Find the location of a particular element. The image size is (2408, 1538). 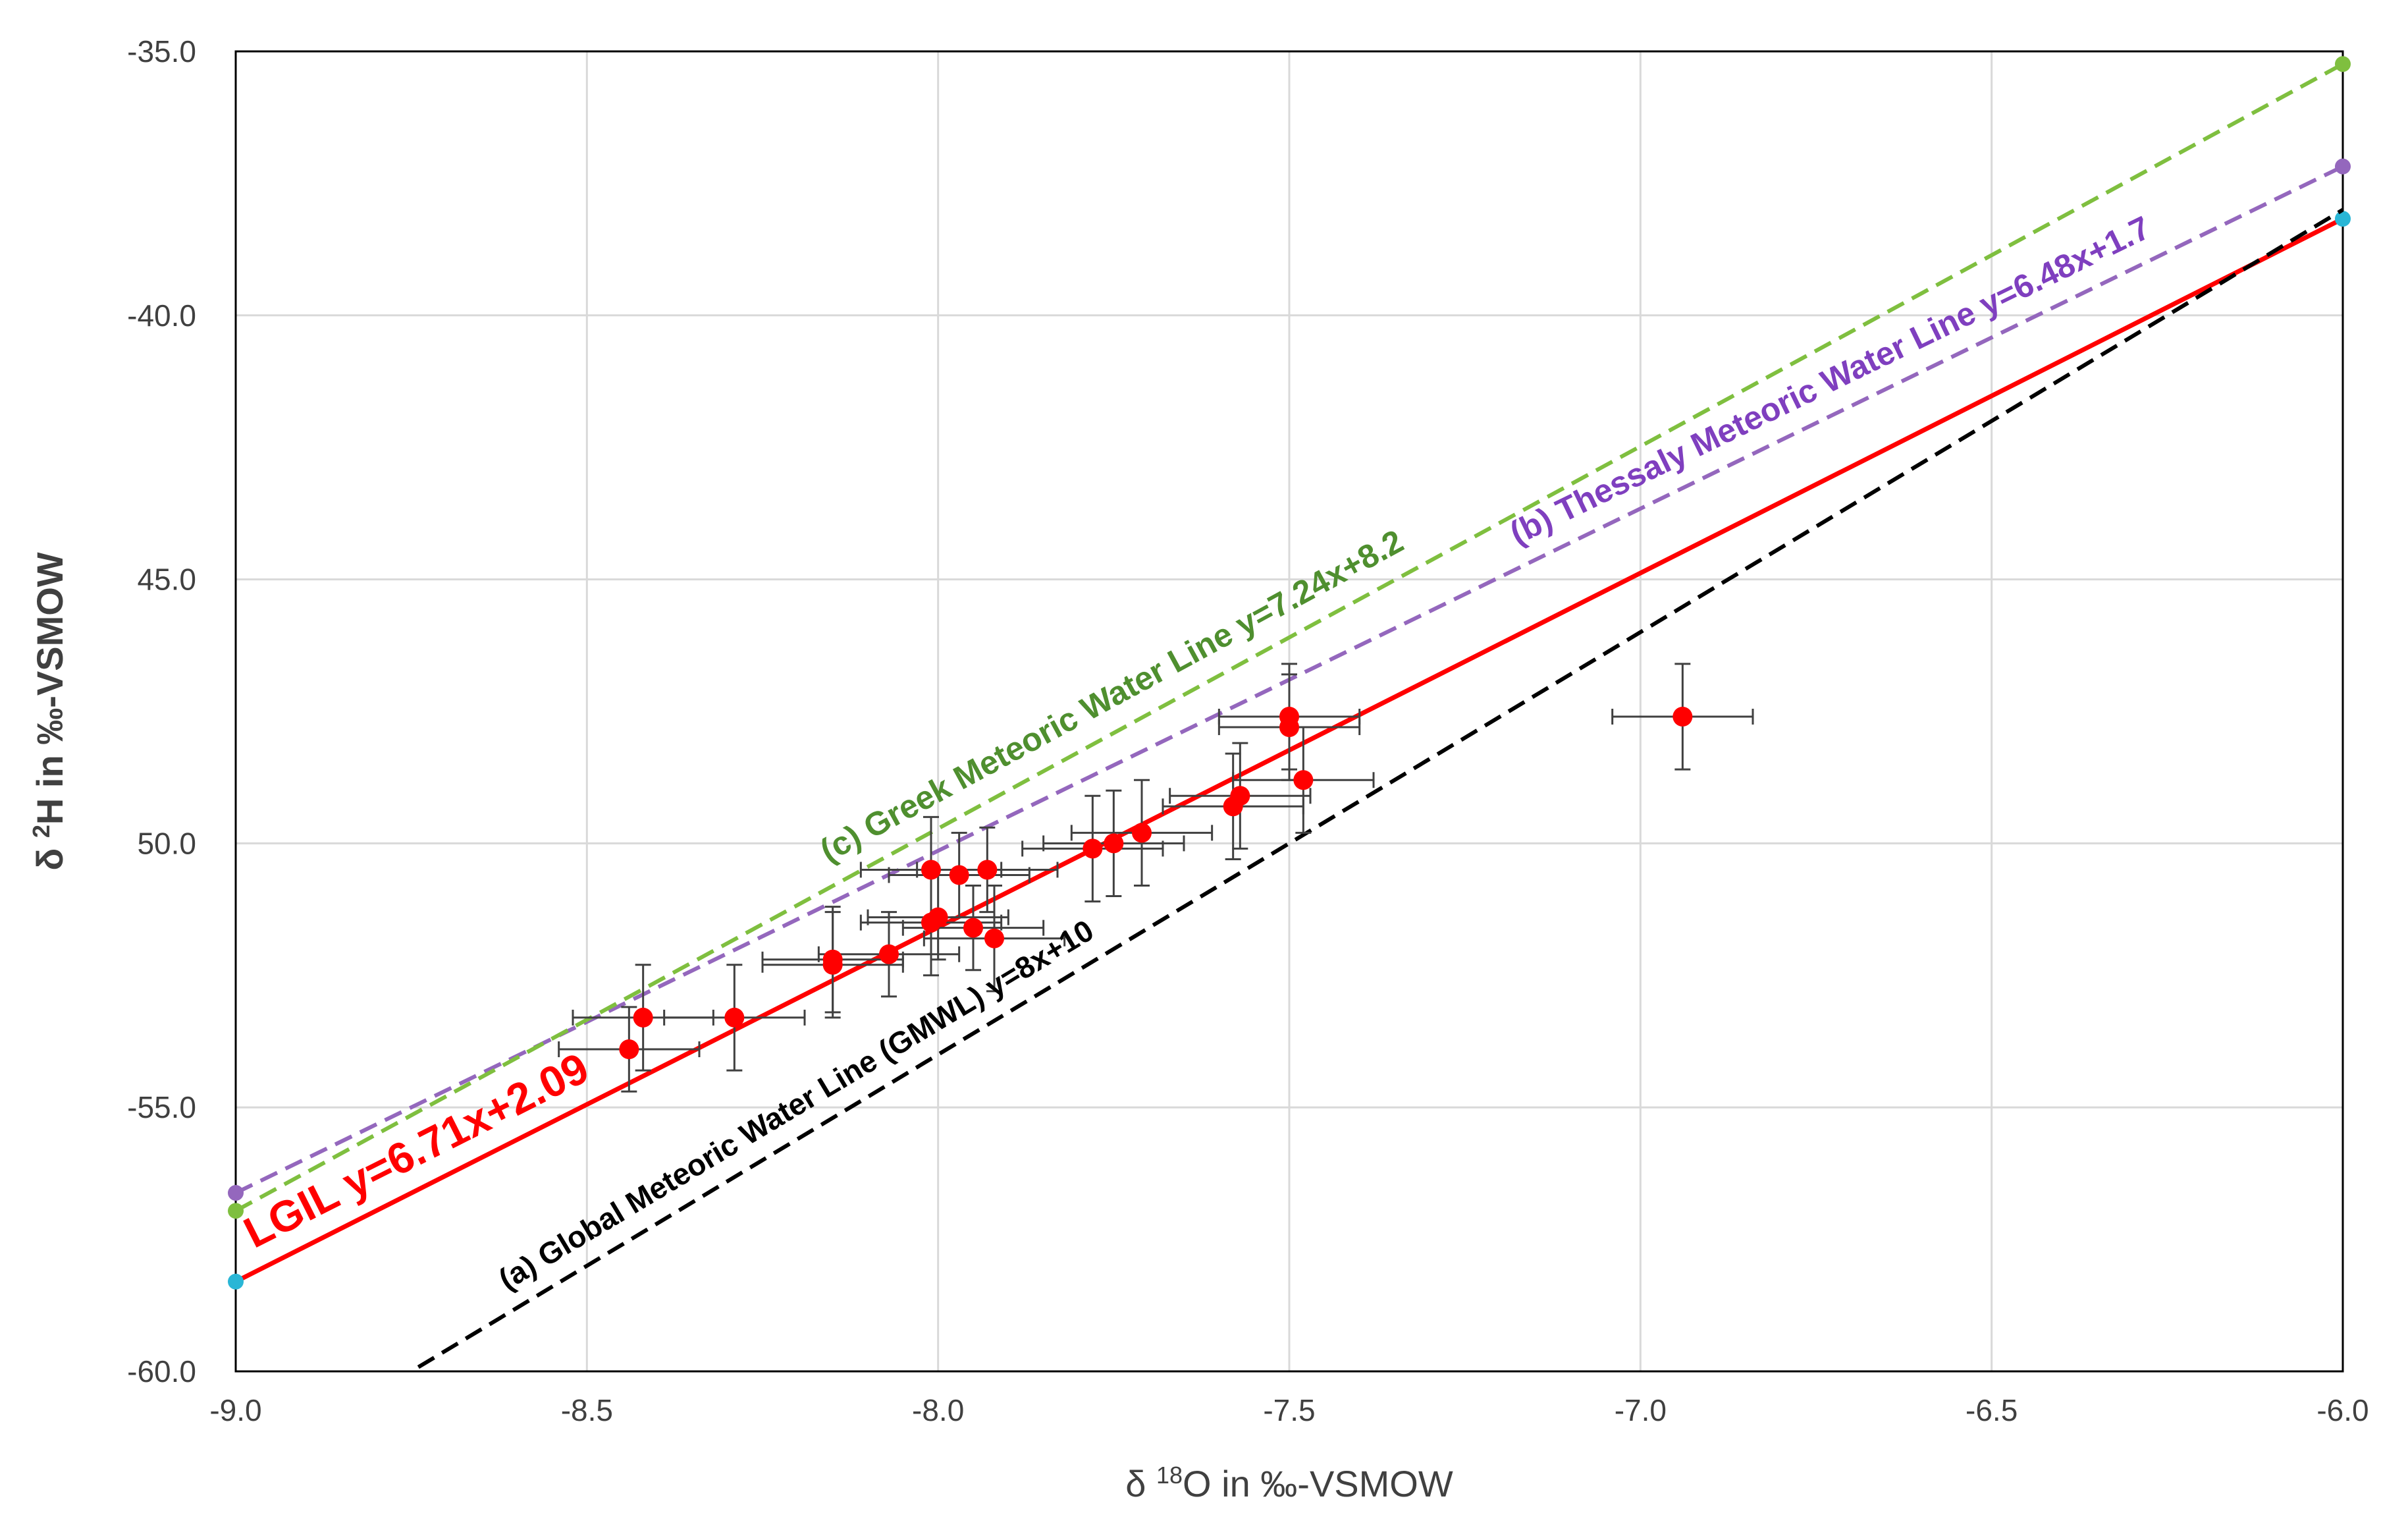

y-tick-label: -35.0 is located at coordinates (161, 51).